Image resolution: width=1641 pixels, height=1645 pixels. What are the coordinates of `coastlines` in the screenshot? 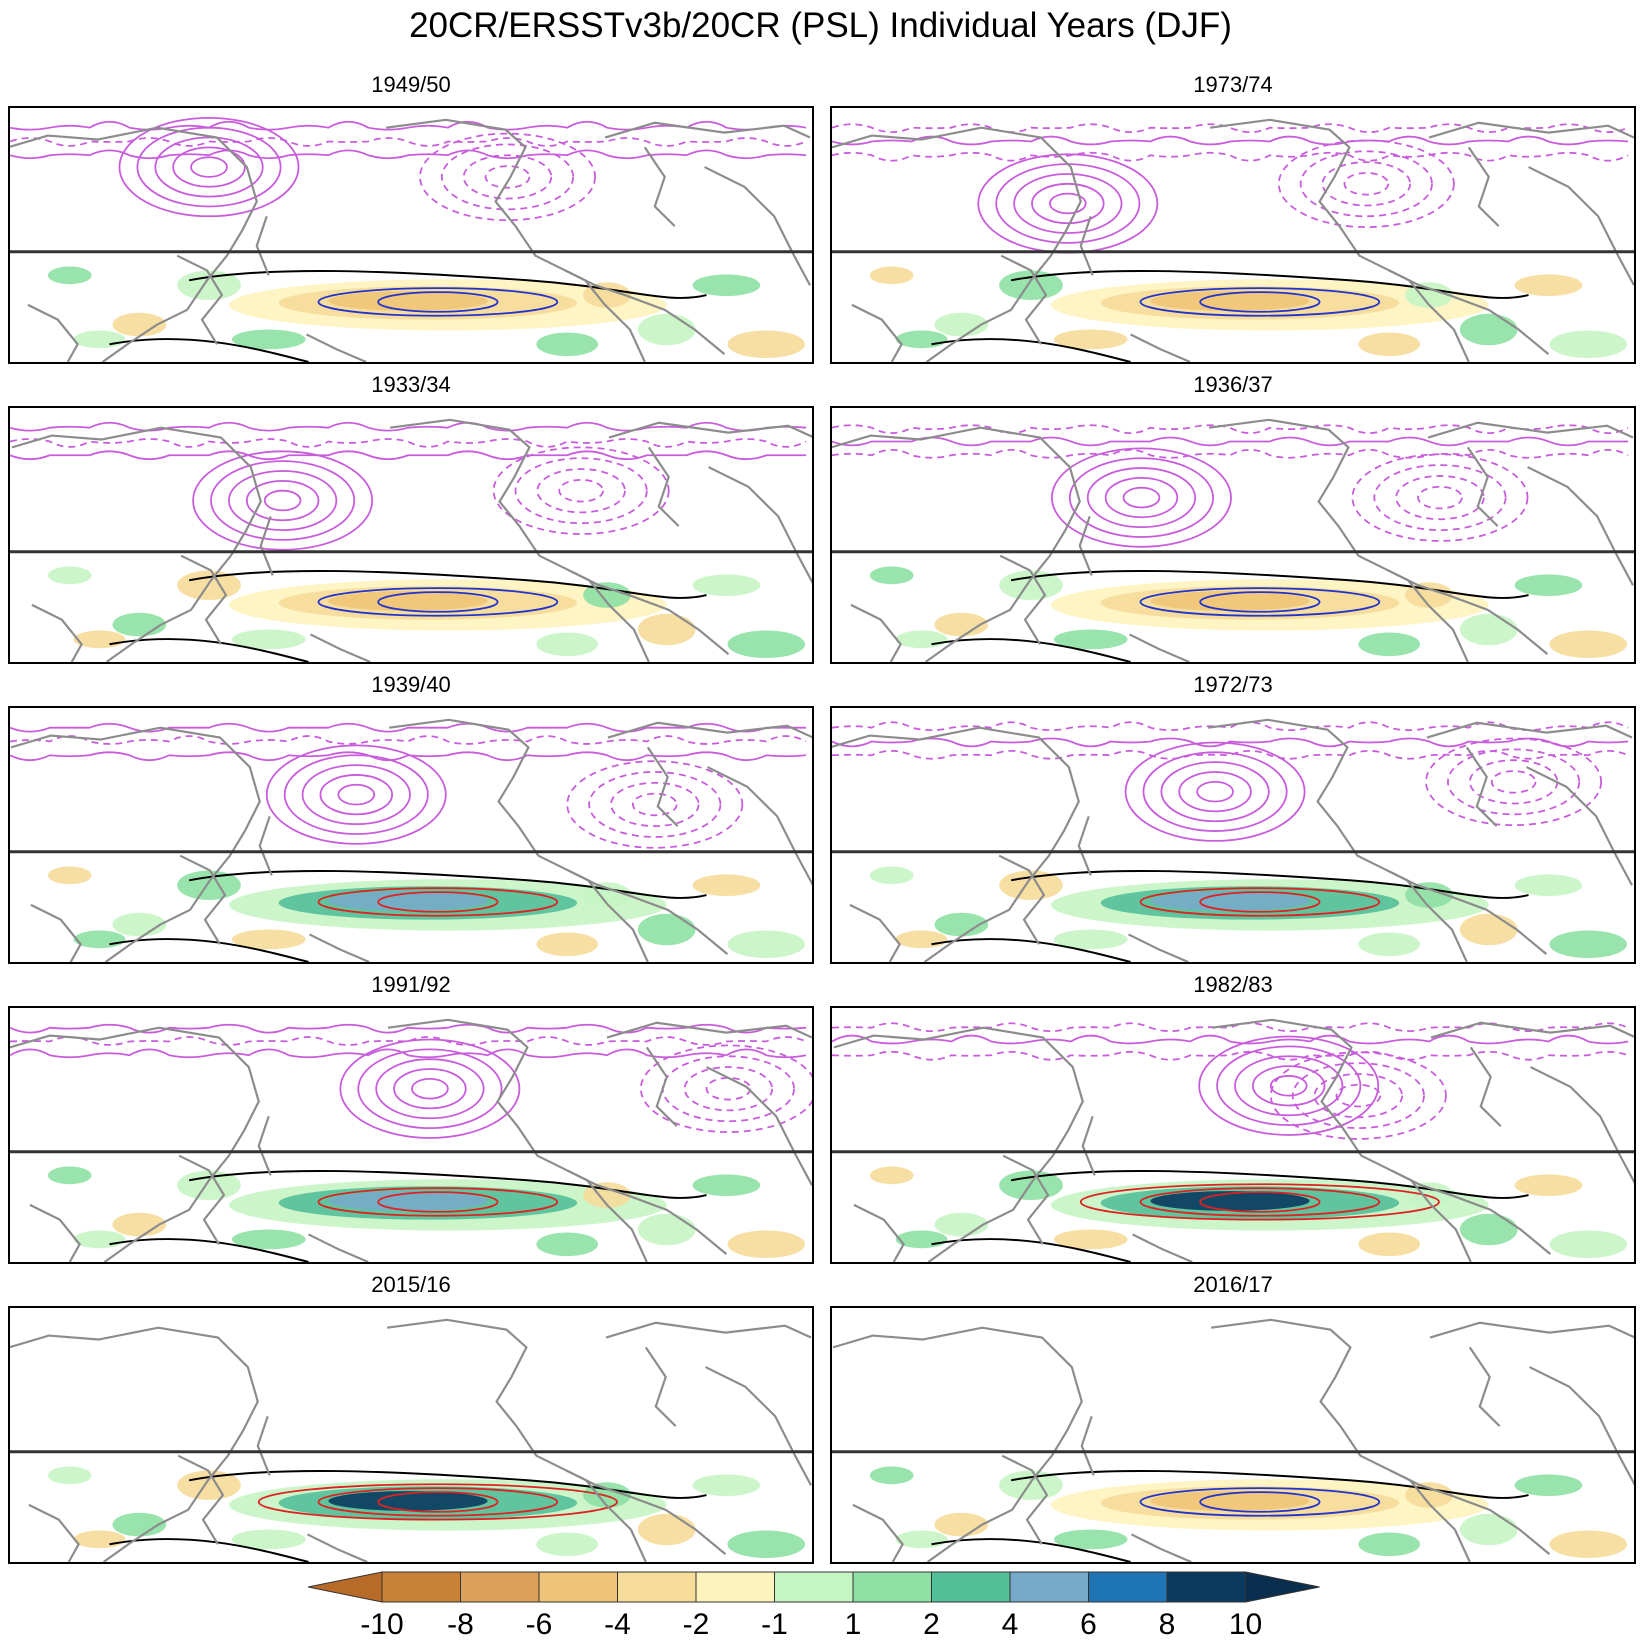 It's located at (410, 240).